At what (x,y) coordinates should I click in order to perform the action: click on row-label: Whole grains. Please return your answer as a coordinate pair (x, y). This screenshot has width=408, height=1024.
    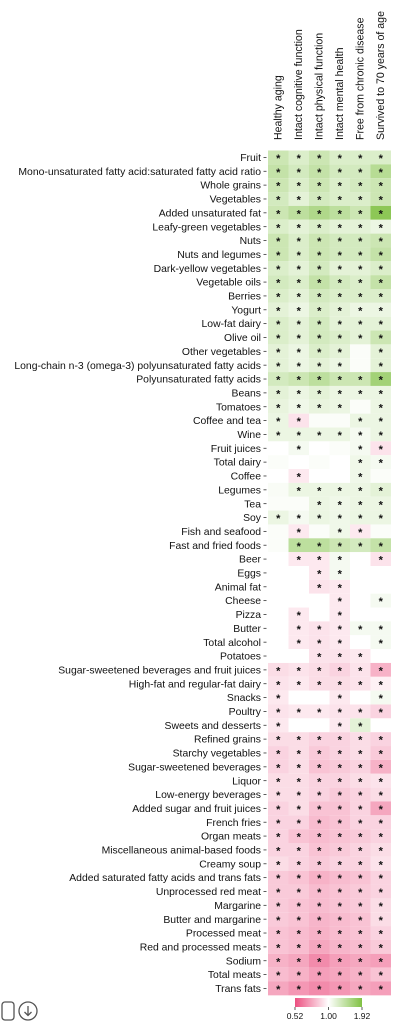
    Looking at the image, I should click on (230, 186).